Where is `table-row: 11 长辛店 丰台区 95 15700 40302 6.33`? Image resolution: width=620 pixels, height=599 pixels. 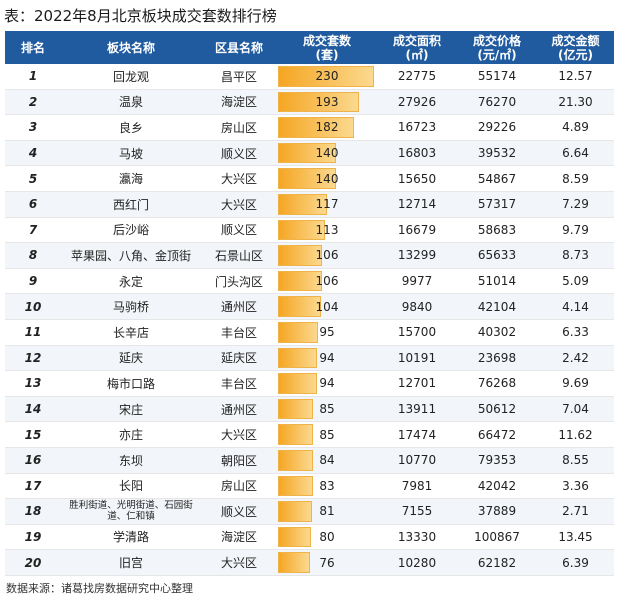 table-row: 11 长辛店 丰台区 95 15700 40302 6.33 is located at coordinates (309, 332).